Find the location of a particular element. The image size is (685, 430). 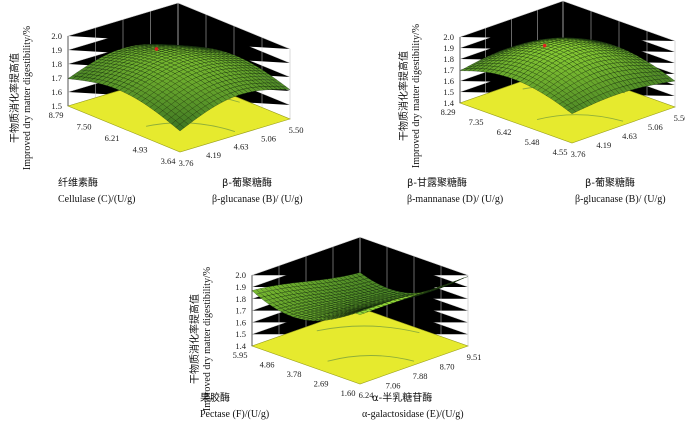

y-tick-label: 8.79 is located at coordinates (56, 115).